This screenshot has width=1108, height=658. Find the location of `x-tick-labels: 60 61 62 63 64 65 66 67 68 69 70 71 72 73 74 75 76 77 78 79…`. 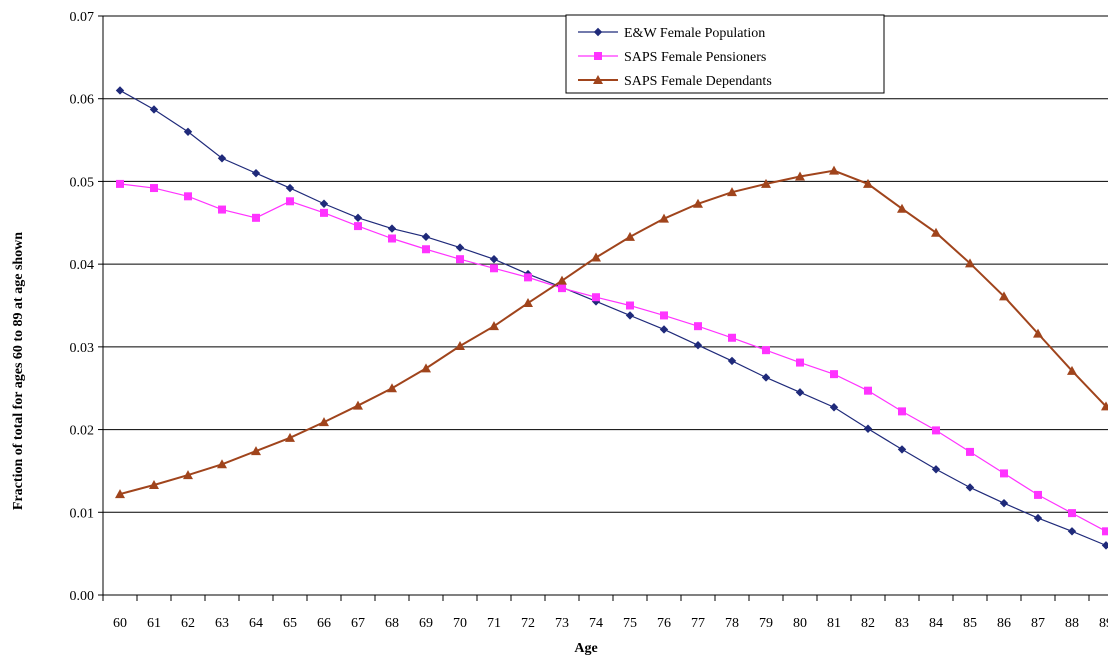

x-tick-labels: 60 61 62 63 64 65 66 67 68 69 70 71 72 73 74 75 76 77 78 79… is located at coordinates (610, 623).